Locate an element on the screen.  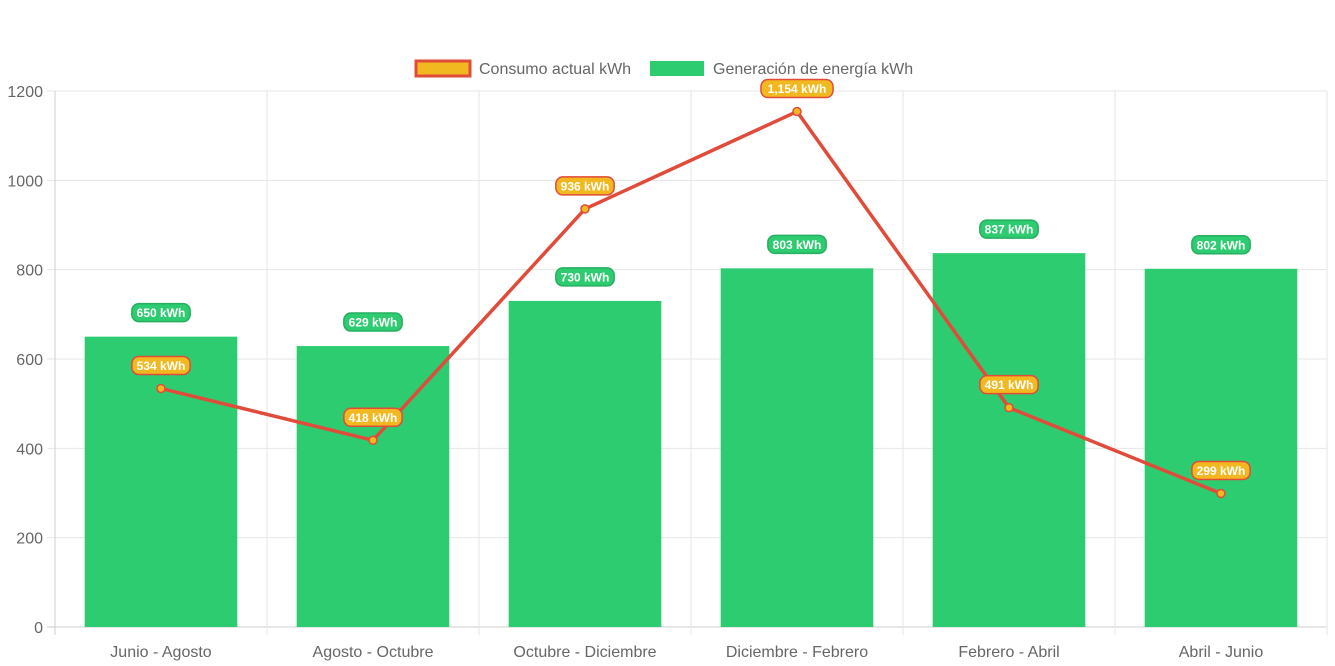
line-data-label-text: 418 kWh is located at coordinates (373, 418).